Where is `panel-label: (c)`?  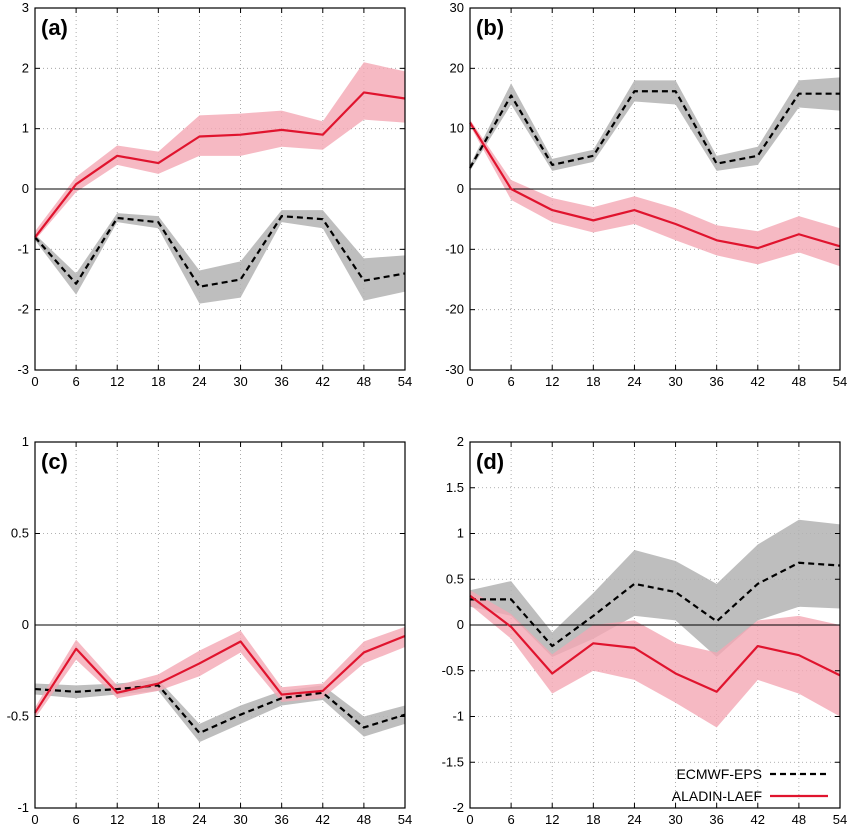 panel-label: (c) is located at coordinates (54, 461).